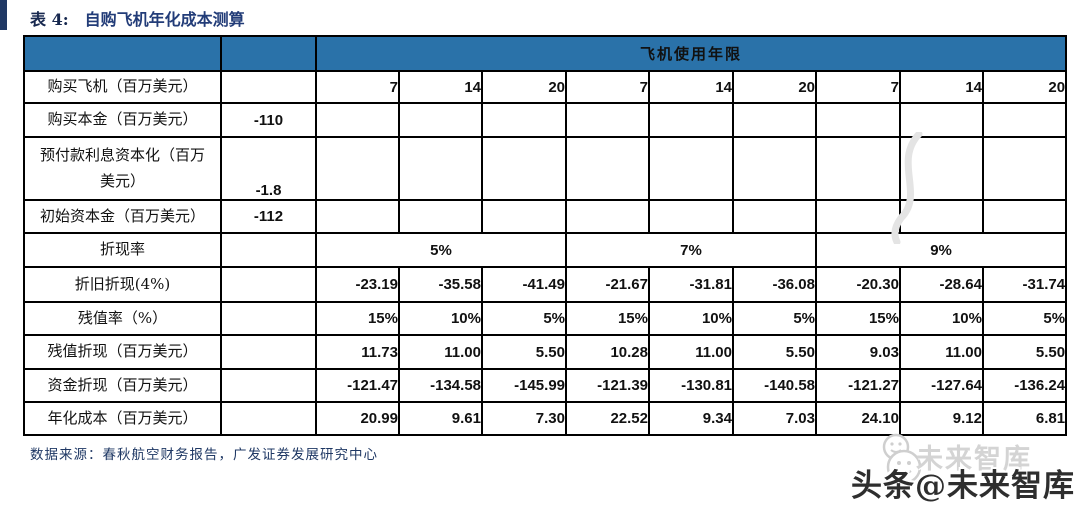 The image size is (1080, 509). I want to click on group-header-cell: 飞机使用年限, so click(691, 53).